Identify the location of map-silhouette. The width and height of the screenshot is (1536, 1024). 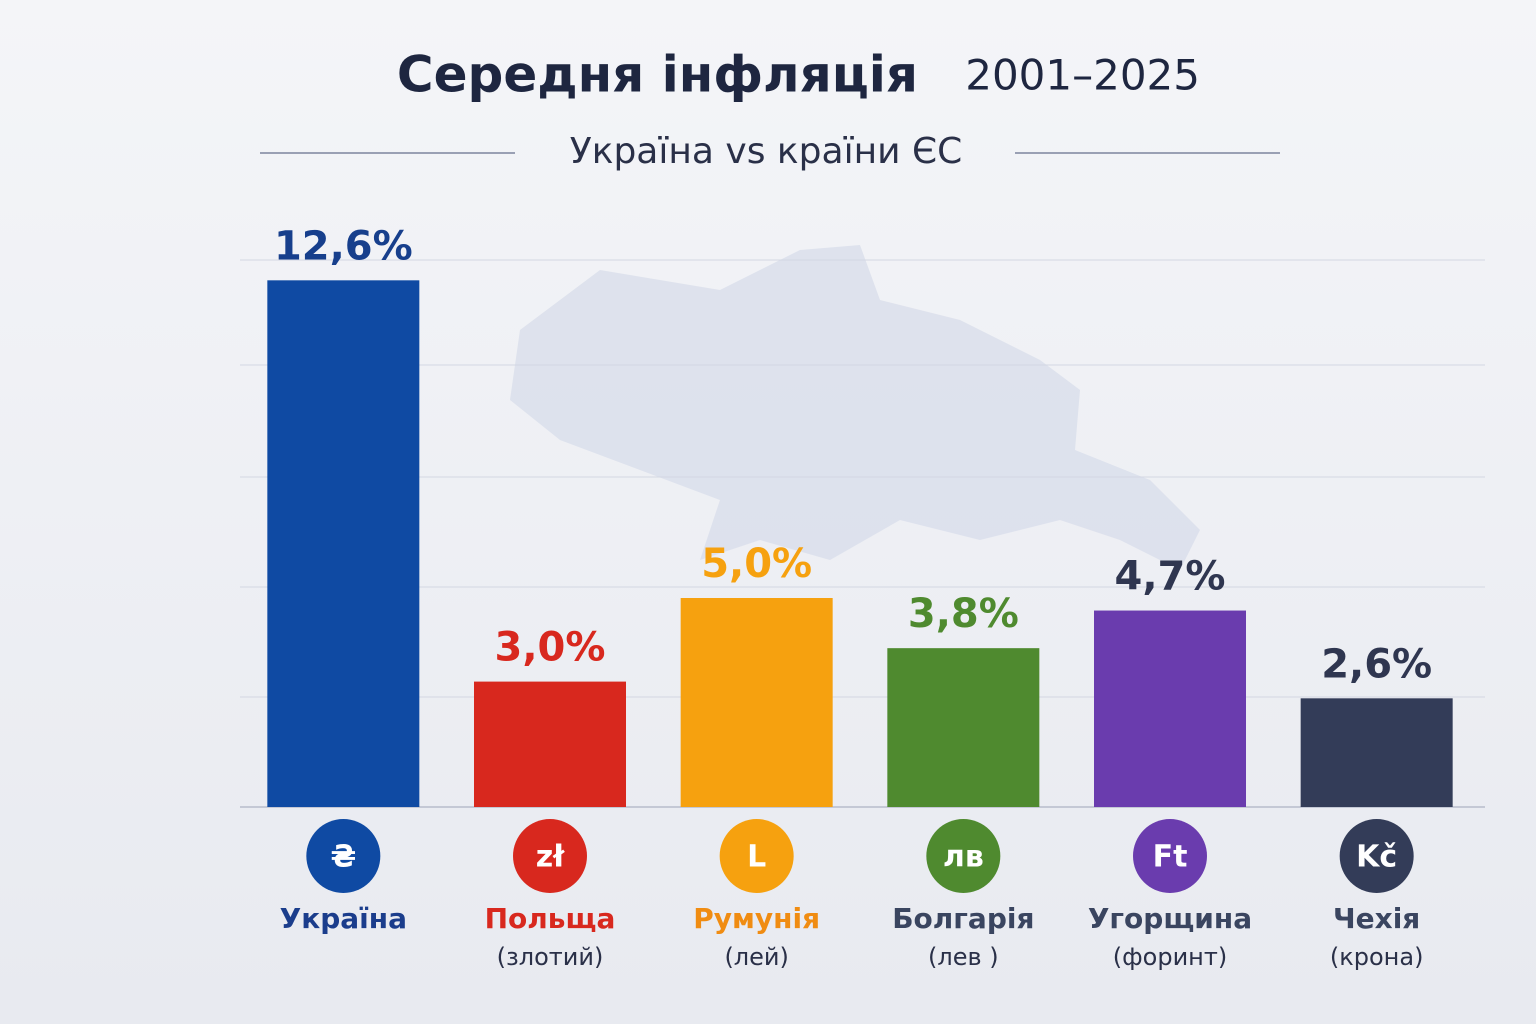
(855, 407).